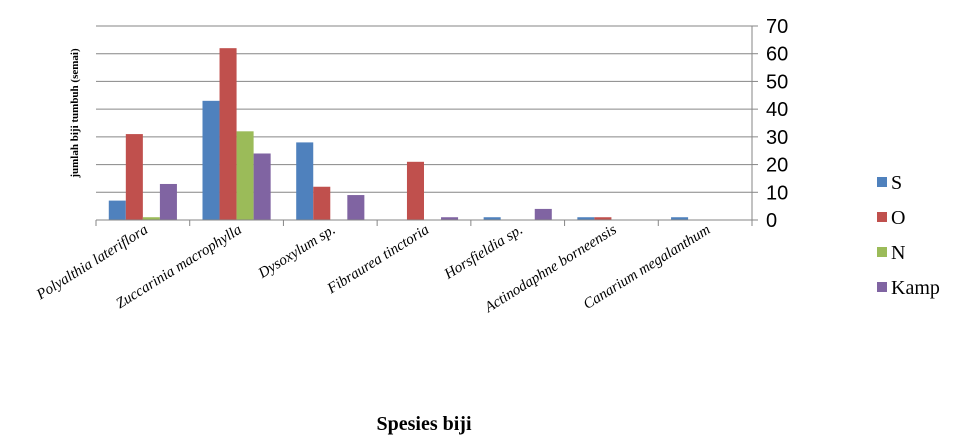 The width and height of the screenshot is (959, 437). I want to click on y-tick-label: 60, so click(777, 55).